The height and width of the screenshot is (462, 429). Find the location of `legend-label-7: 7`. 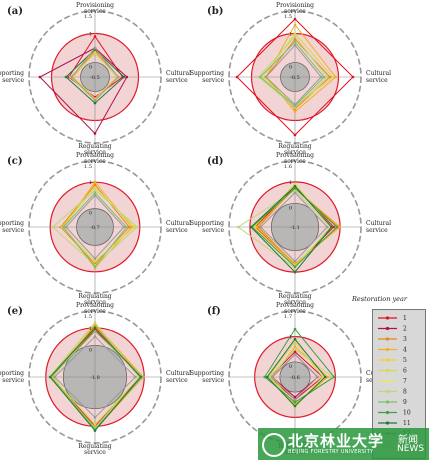

legend-label-7: 7 is located at coordinates (405, 381).